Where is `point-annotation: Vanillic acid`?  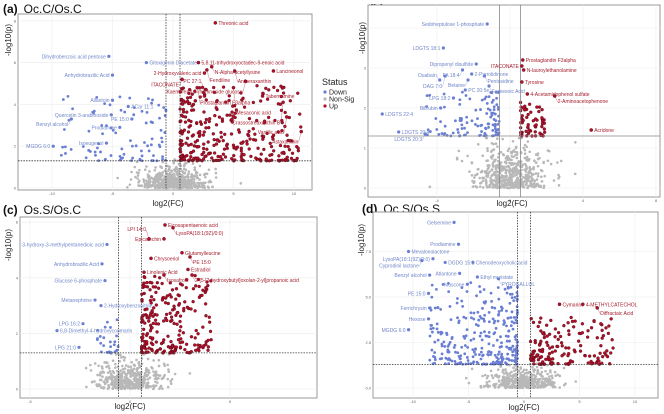
point-annotation: Vanillic acid is located at coordinates (271, 133).